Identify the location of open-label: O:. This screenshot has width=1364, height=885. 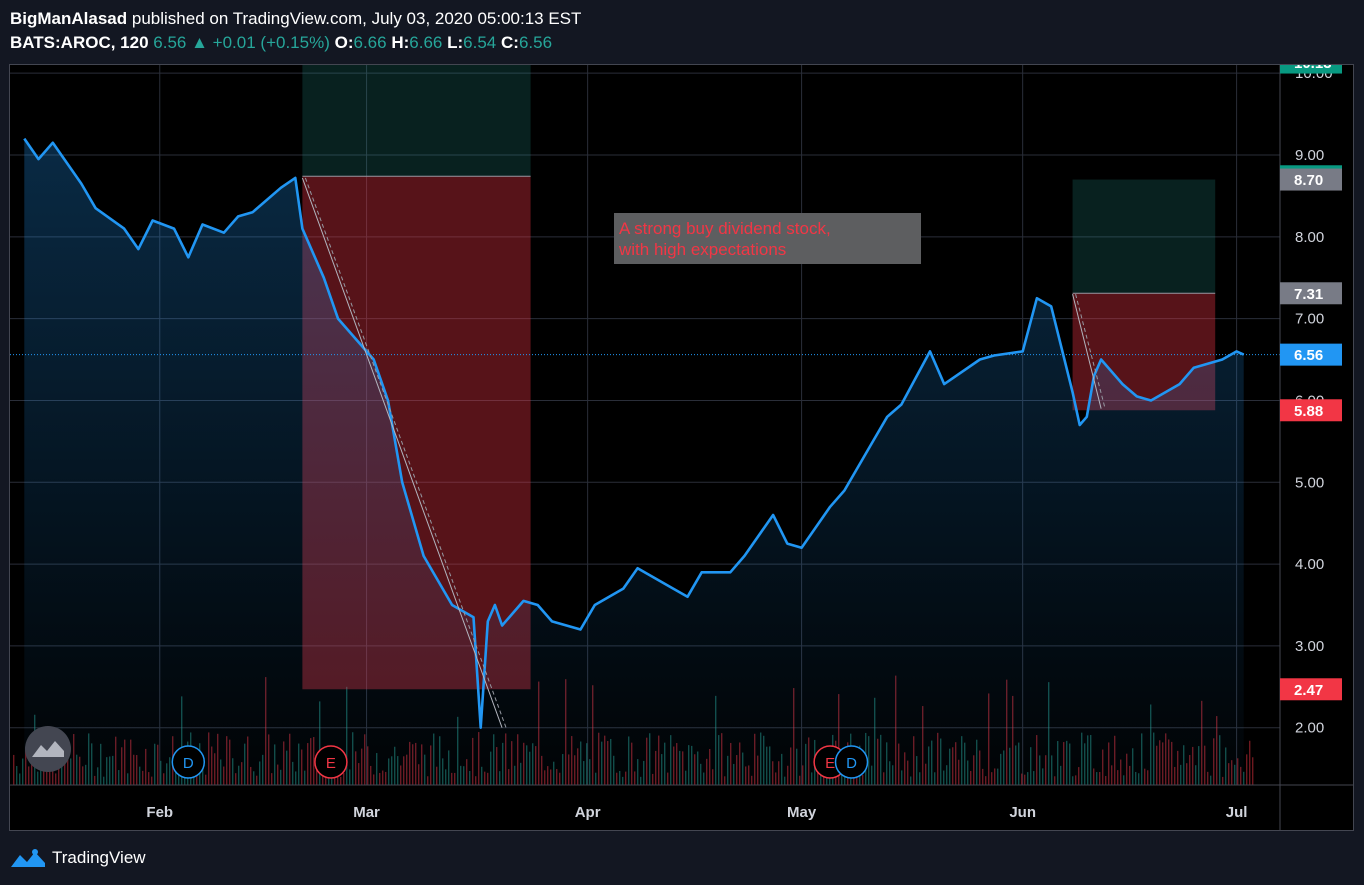
(344, 42).